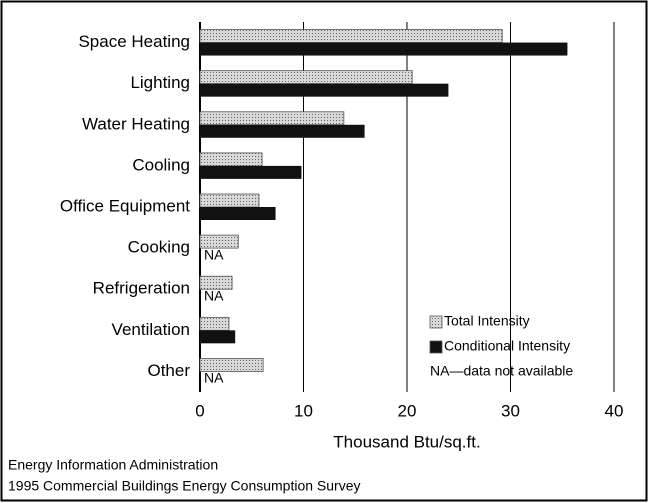 The height and width of the screenshot is (503, 649). Describe the element at coordinates (487, 321) in the screenshot. I see `legend-label: Total Intensity` at that location.